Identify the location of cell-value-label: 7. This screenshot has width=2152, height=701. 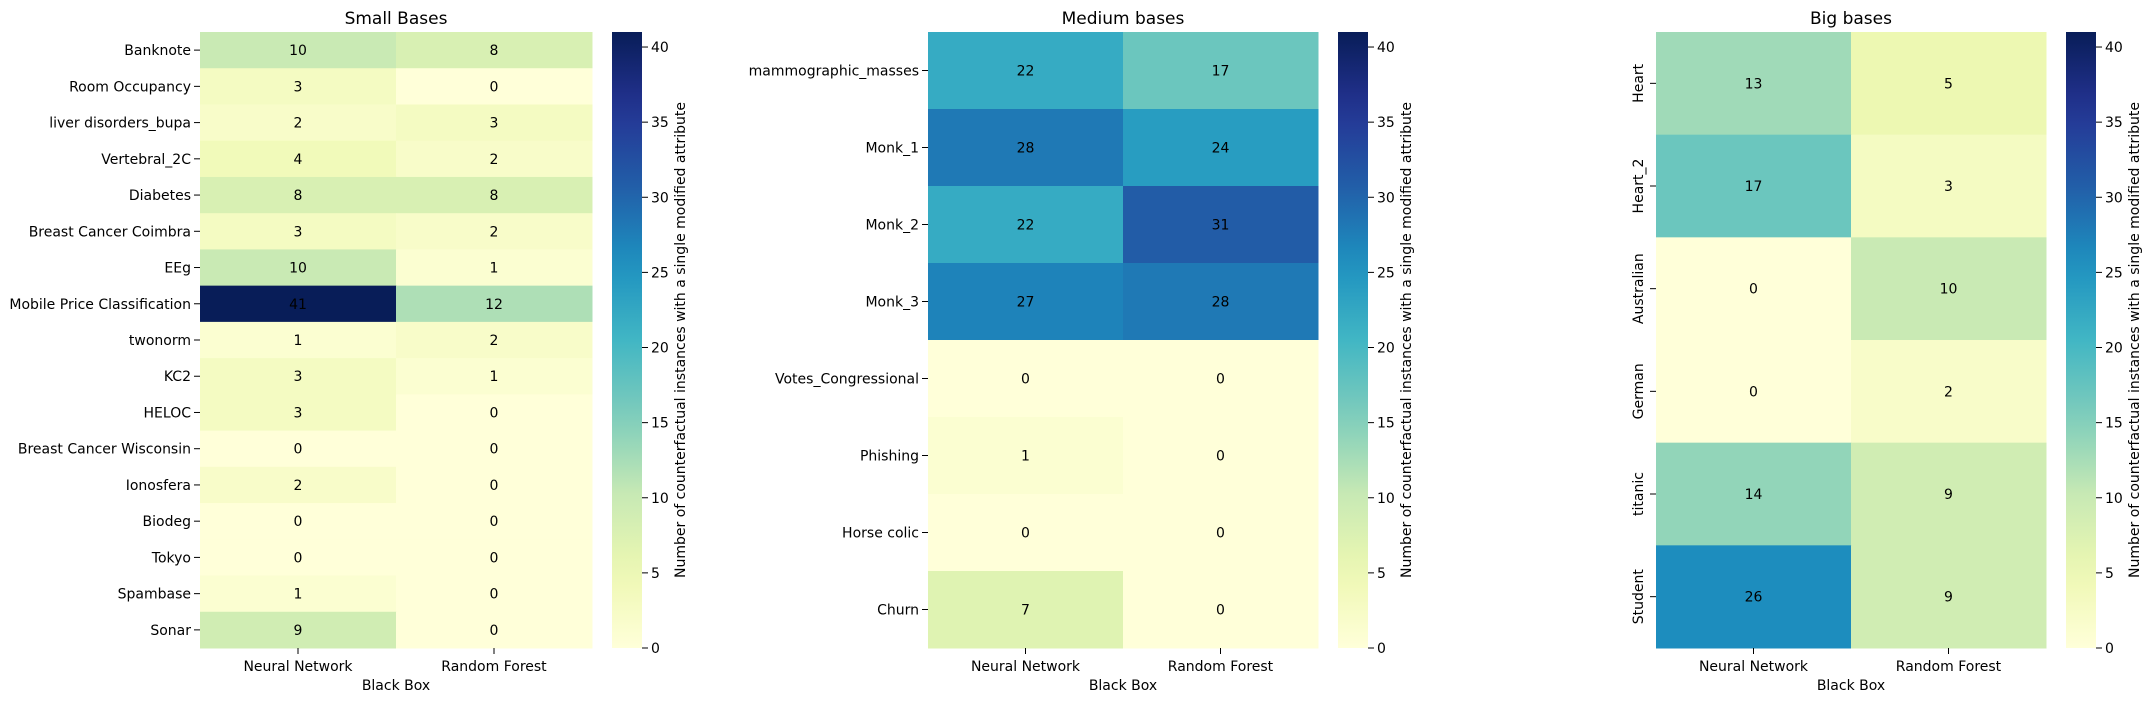
(1025, 611).